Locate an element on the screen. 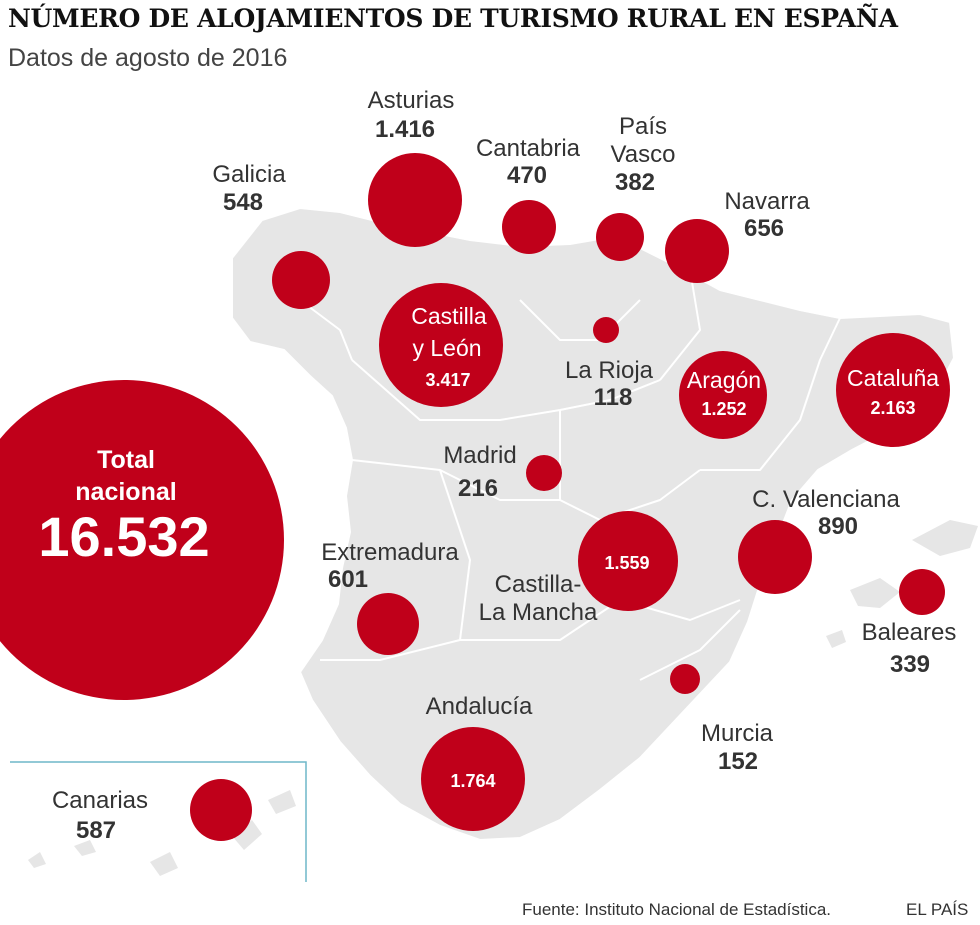  bubble-aragon is located at coordinates (723, 395).